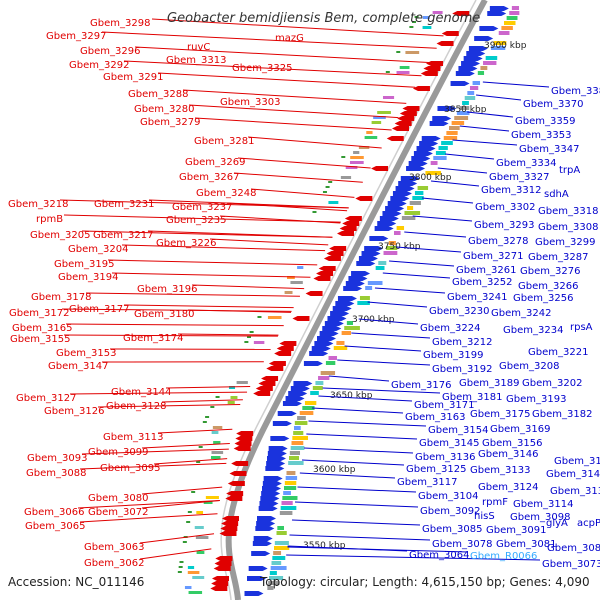  What do you see at coordinates (123, 235) in the screenshot?
I see `gene-label: Gbem_3217` at bounding box center [123, 235].